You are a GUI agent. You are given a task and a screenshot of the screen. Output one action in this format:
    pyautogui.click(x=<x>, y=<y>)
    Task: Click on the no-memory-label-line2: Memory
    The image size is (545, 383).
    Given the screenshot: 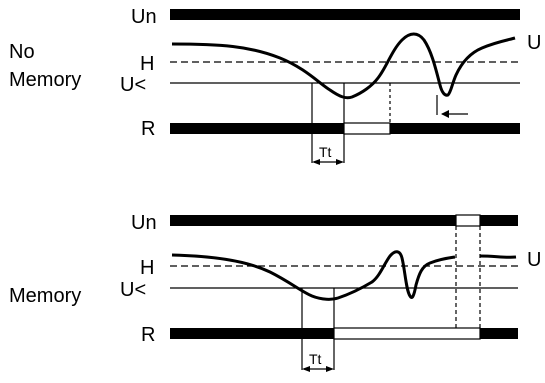 What is the action you would take?
    pyautogui.click(x=45, y=80)
    